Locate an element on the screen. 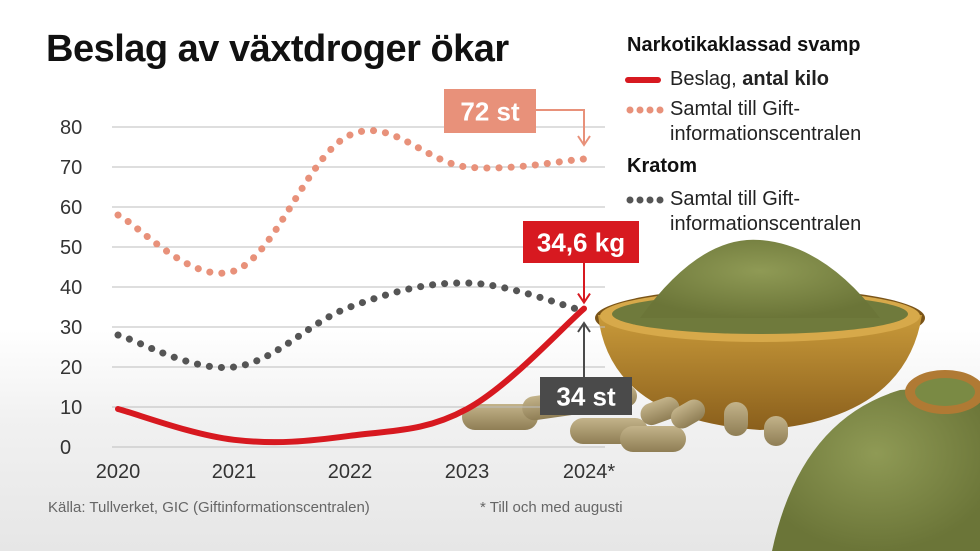 This screenshot has width=980, height=551. series-line-kratom-samtal is located at coordinates (351, 325).